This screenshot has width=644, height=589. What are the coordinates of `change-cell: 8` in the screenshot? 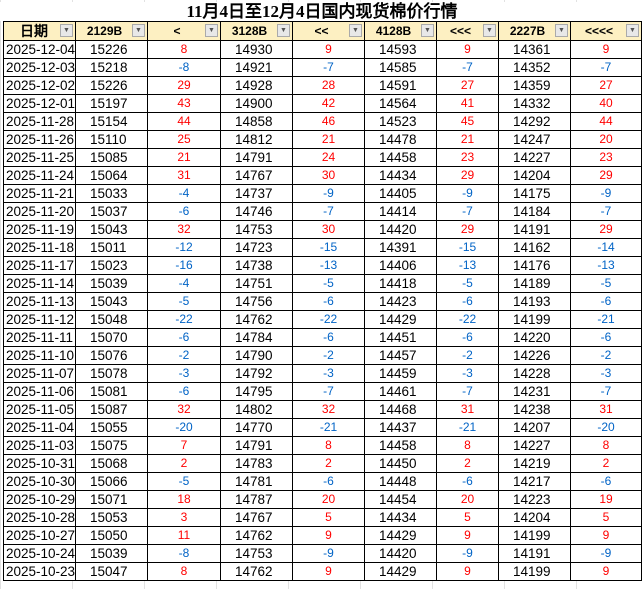 It's located at (328, 445).